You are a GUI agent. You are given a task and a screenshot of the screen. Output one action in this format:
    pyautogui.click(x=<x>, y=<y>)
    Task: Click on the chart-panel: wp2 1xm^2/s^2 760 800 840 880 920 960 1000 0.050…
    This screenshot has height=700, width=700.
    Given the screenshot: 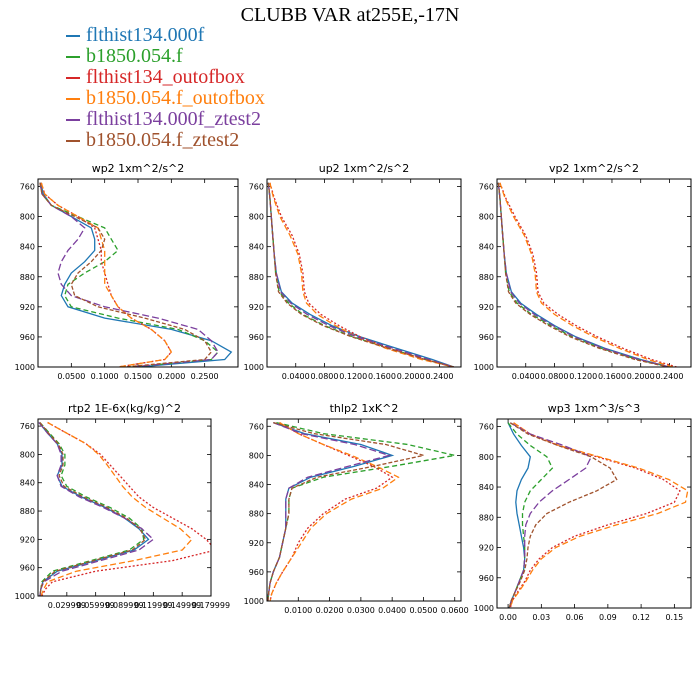 What is the action you would take?
    pyautogui.click(x=127, y=271)
    